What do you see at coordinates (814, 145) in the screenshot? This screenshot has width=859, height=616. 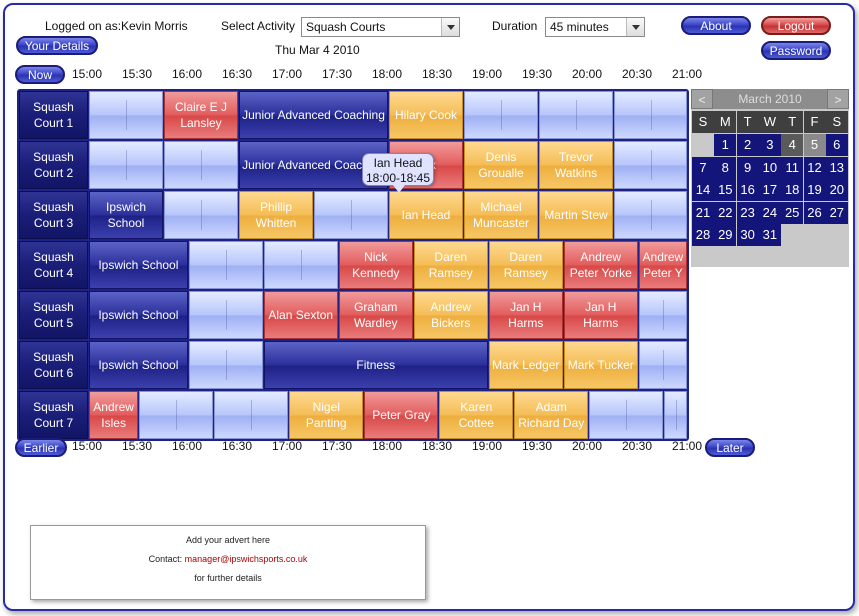 I see `calendar-day: 5` at bounding box center [814, 145].